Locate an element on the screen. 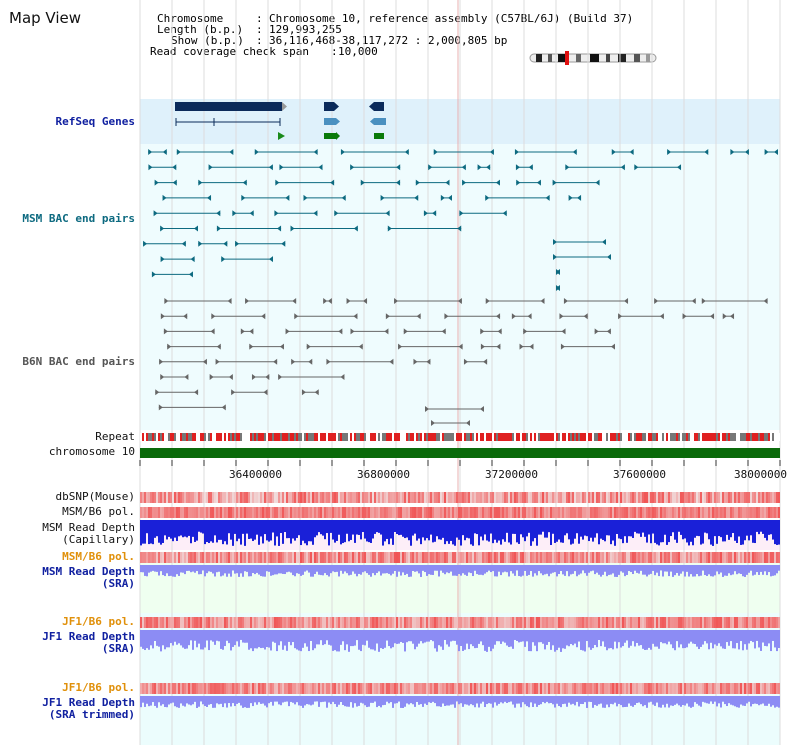 The height and width of the screenshot is (745, 800). track-label-msm-depth-capillary: MSM Read Depth is located at coordinates (88, 527).